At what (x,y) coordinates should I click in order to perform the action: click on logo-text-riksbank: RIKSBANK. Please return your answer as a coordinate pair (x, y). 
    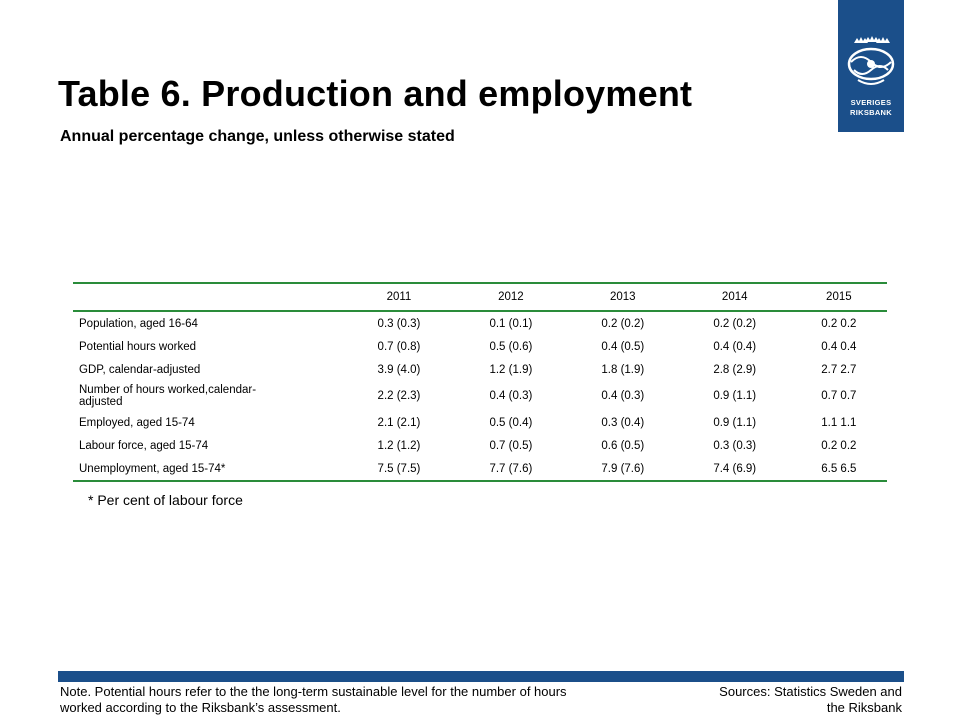
    Looking at the image, I should click on (871, 112).